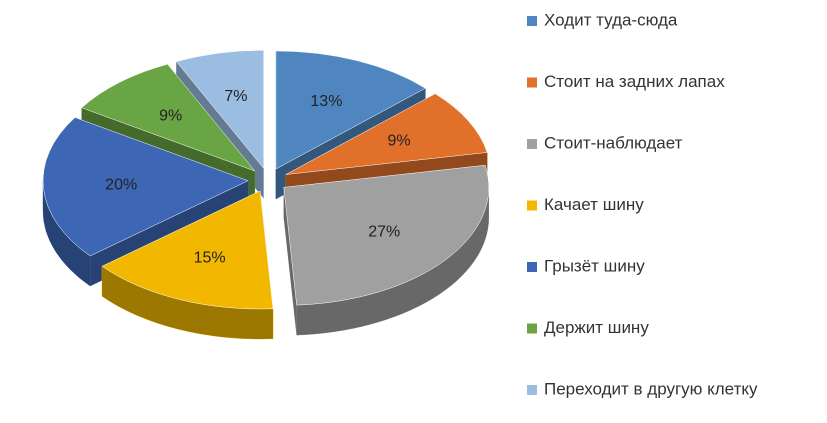  What do you see at coordinates (235, 96) in the screenshot?
I see `data-label: 7%` at bounding box center [235, 96].